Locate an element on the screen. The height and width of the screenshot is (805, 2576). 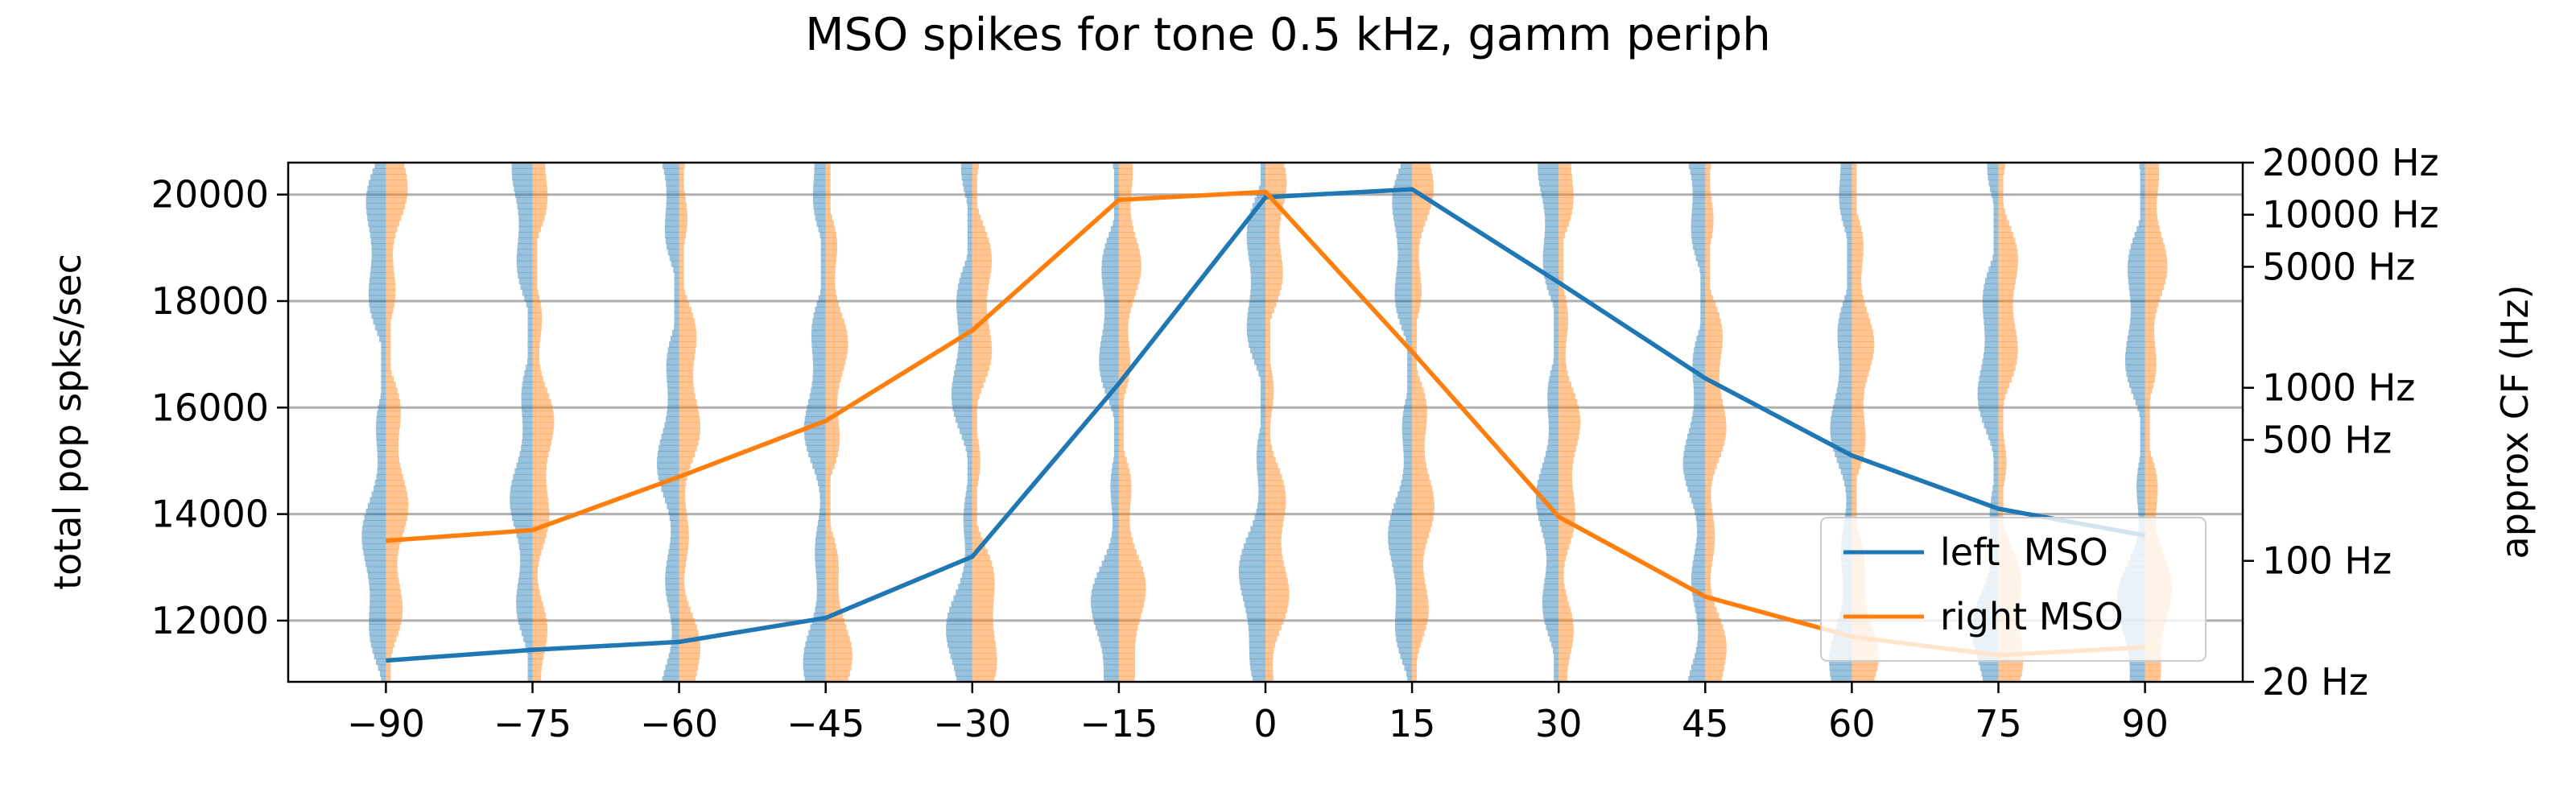
y-tick-label: 12000 is located at coordinates (210, 620).